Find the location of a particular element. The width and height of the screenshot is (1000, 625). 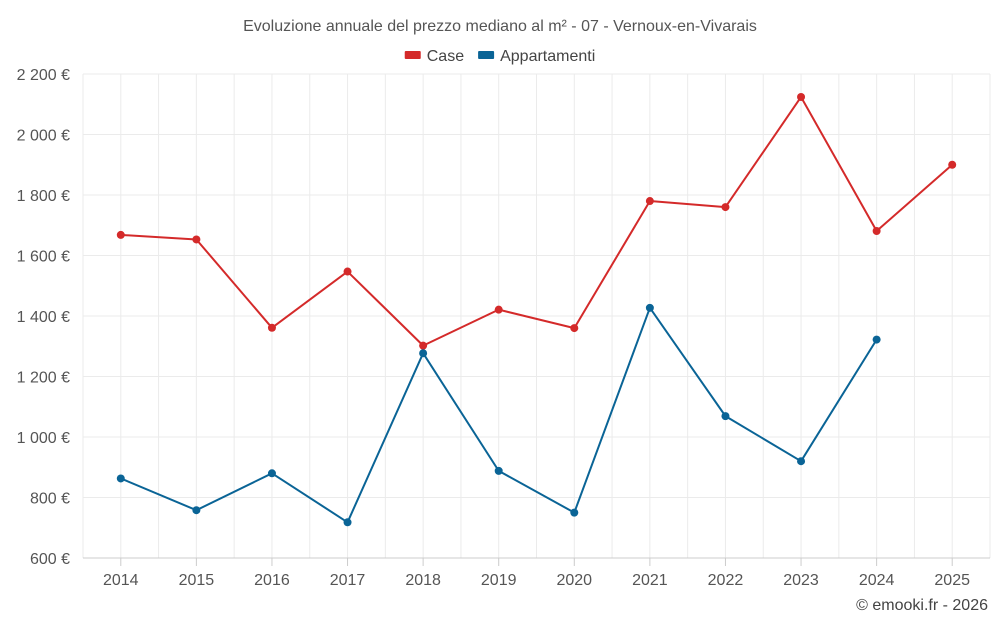

x-tick-label: 2015 is located at coordinates (197, 580).